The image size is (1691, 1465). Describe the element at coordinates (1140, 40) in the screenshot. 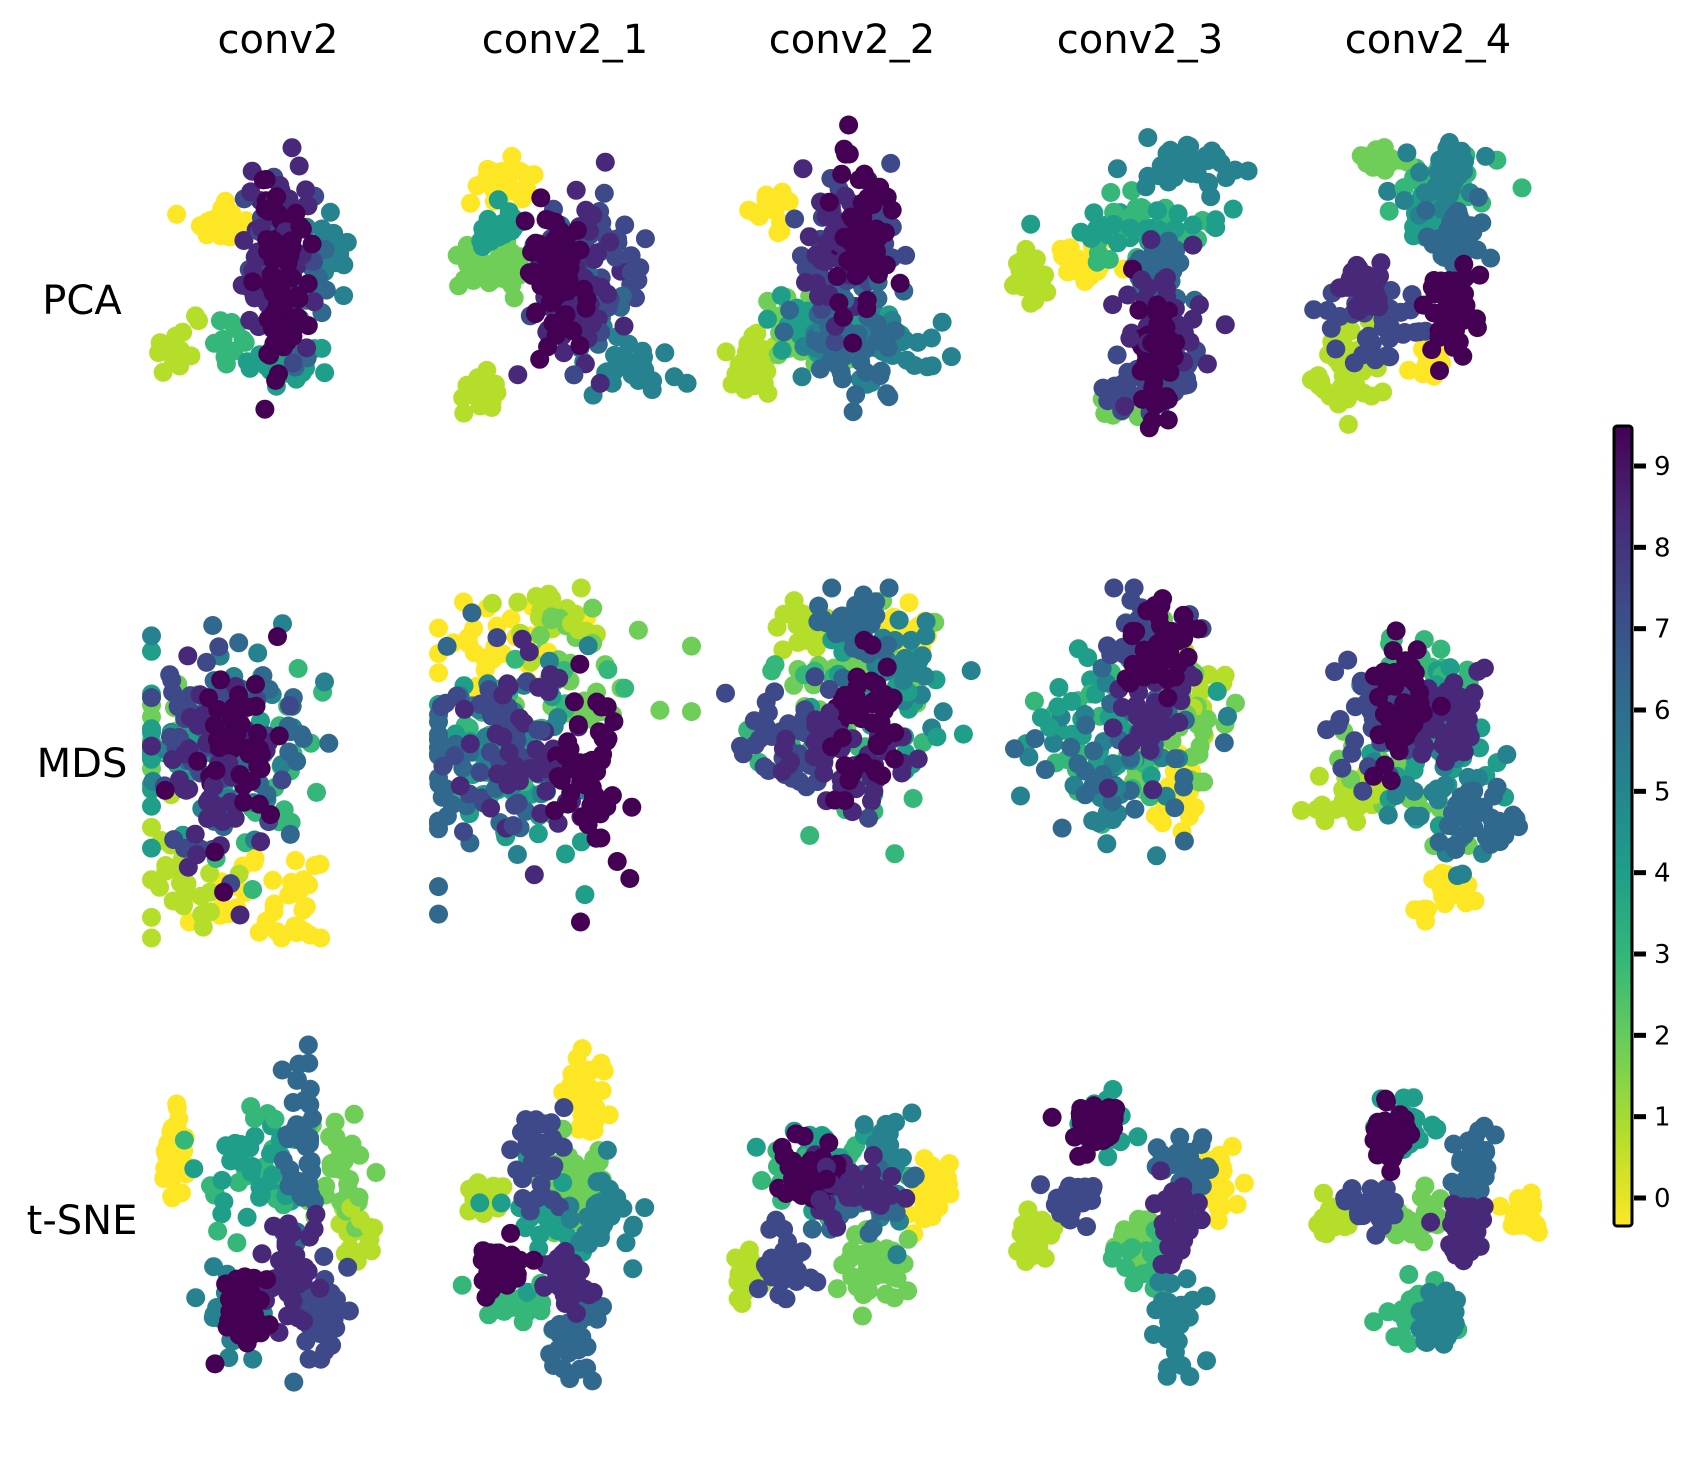

I see `column-label: conv2_3` at that location.